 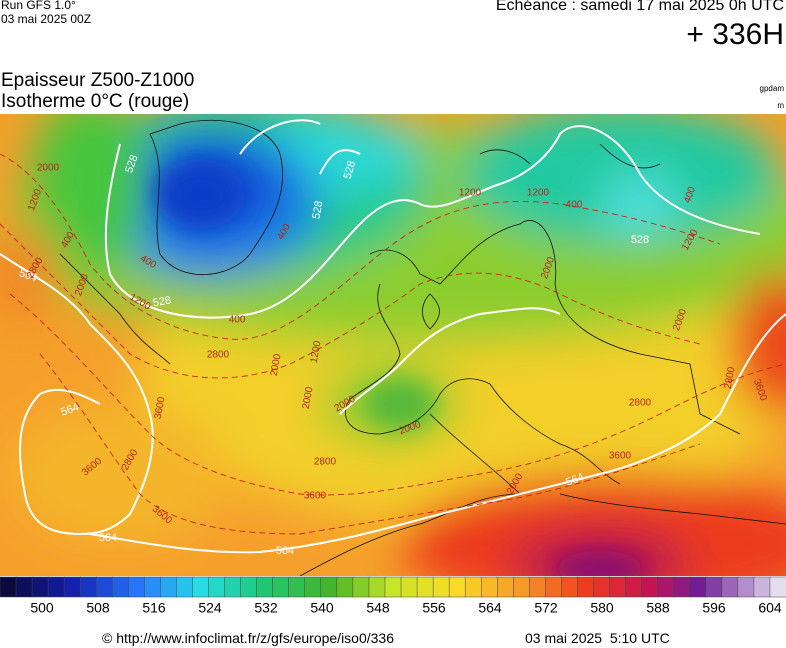 What do you see at coordinates (490, 608) in the screenshot?
I see `scale-label: 564` at bounding box center [490, 608].